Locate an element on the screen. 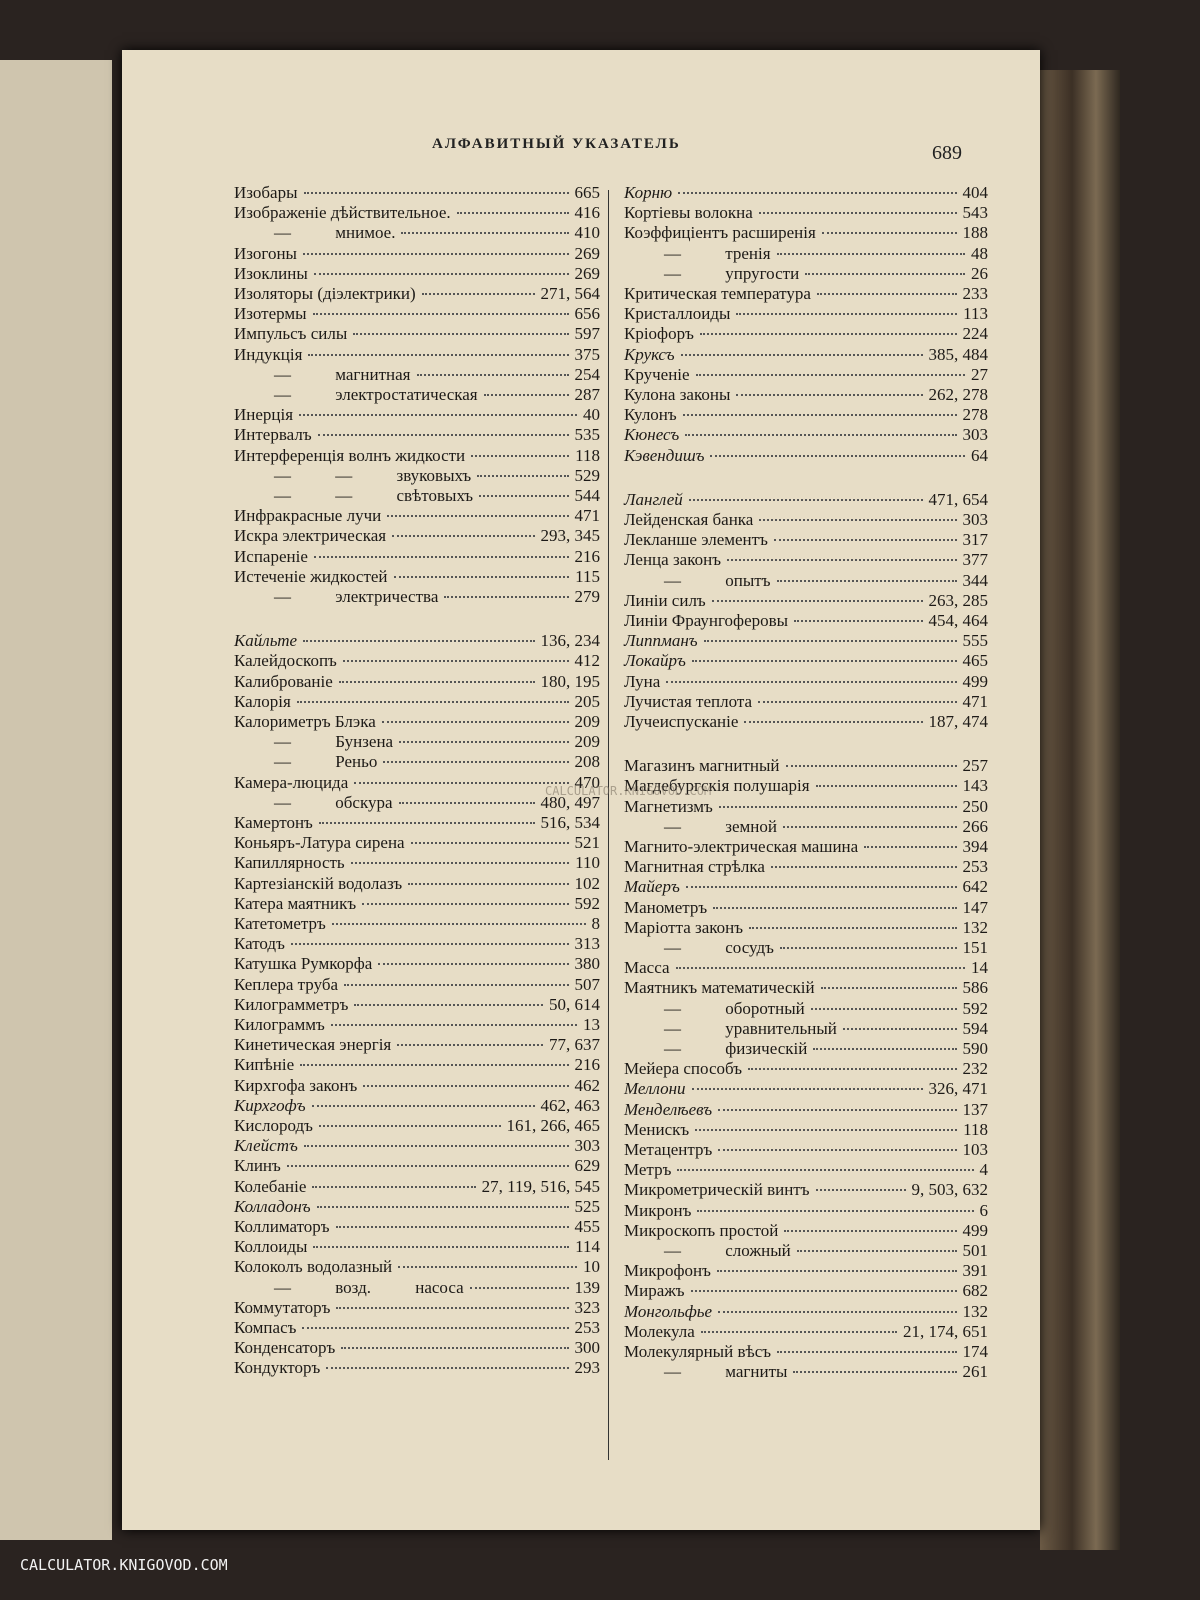 This screenshot has width=1200, height=1600. index-entry: Колебаніе 27, 119, 516, 545 is located at coordinates (417, 1187).